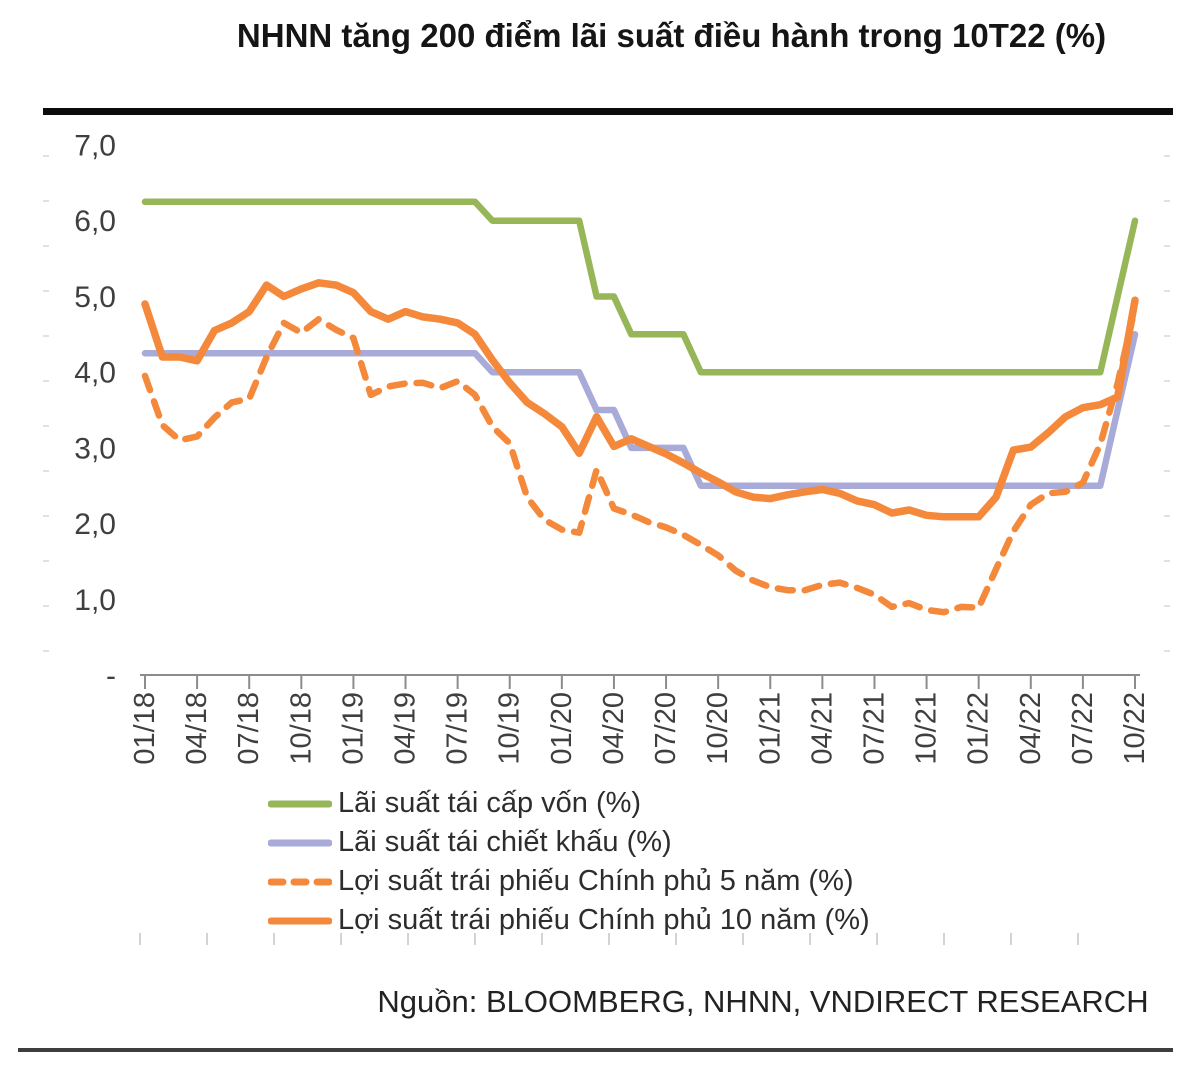 Image resolution: width=1202 pixels, height=1074 pixels. What do you see at coordinates (300, 842) in the screenshot?
I see `legend-swatch-discount-line` at bounding box center [300, 842].